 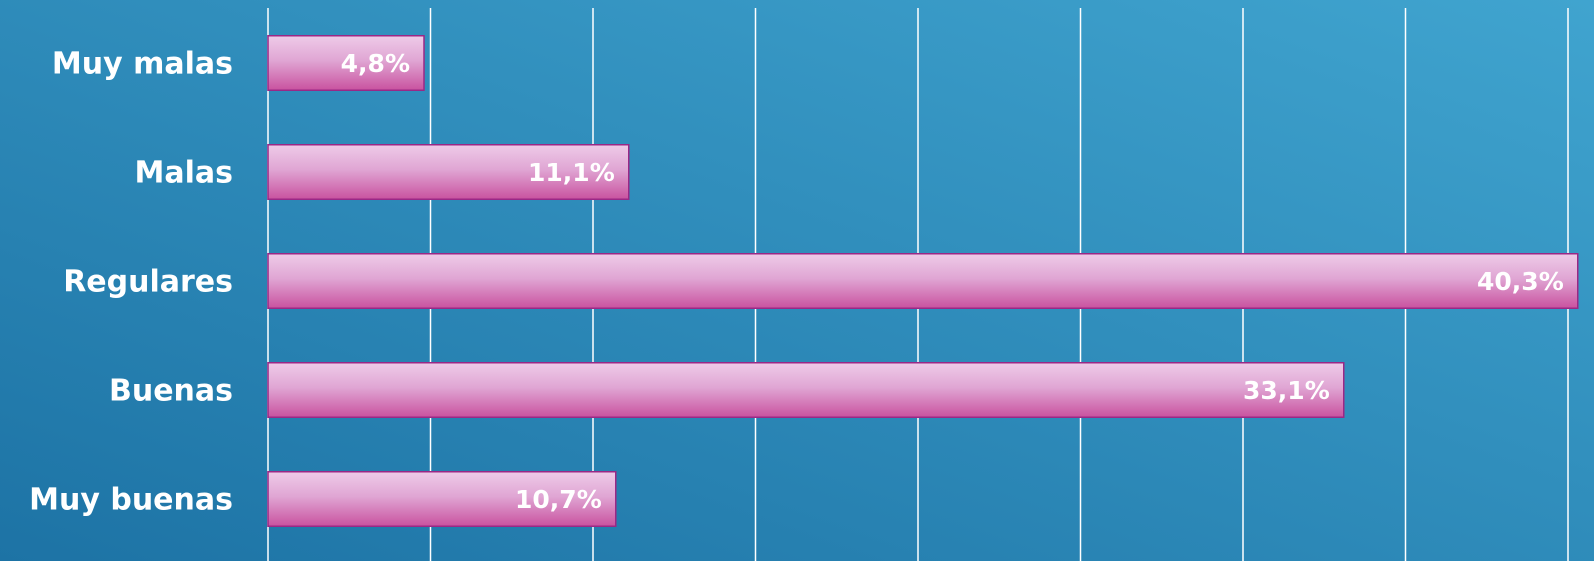 What do you see at coordinates (571, 172) in the screenshot?
I see `data-label: 11,1%` at bounding box center [571, 172].